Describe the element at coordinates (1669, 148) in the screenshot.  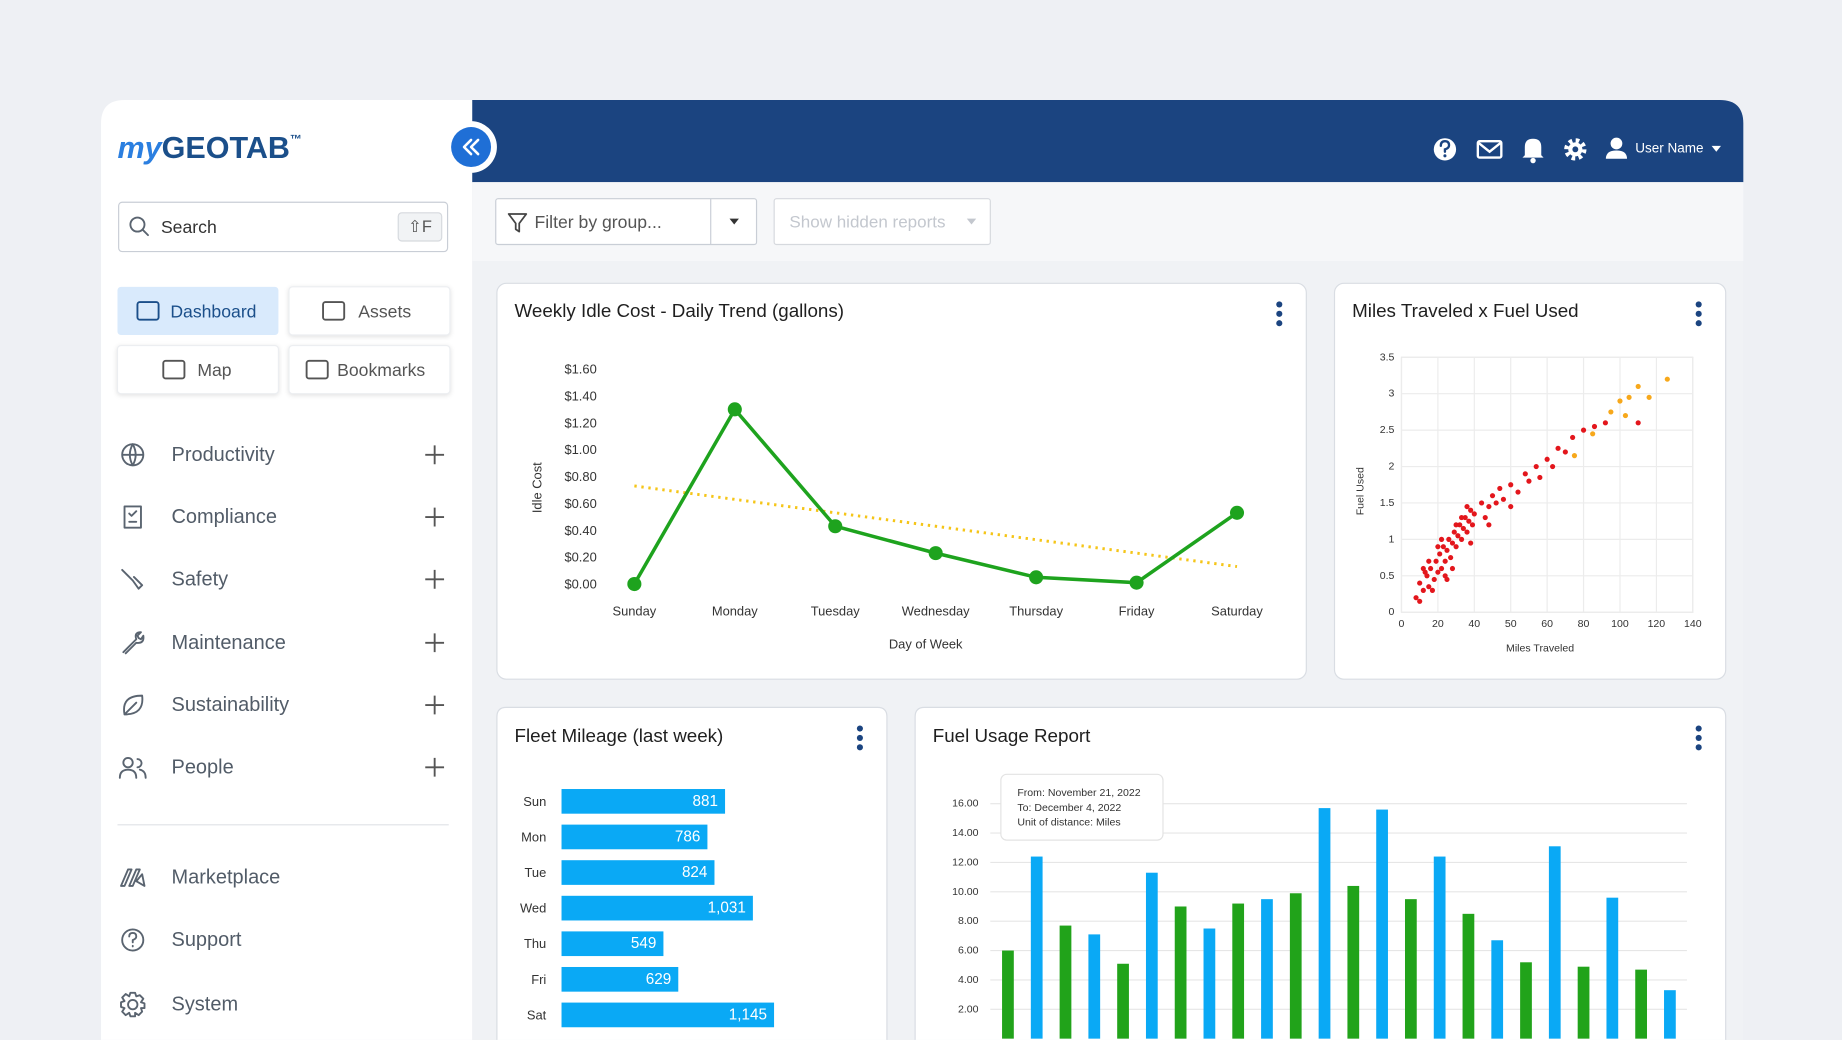
I see `user-name: User Name` at that location.